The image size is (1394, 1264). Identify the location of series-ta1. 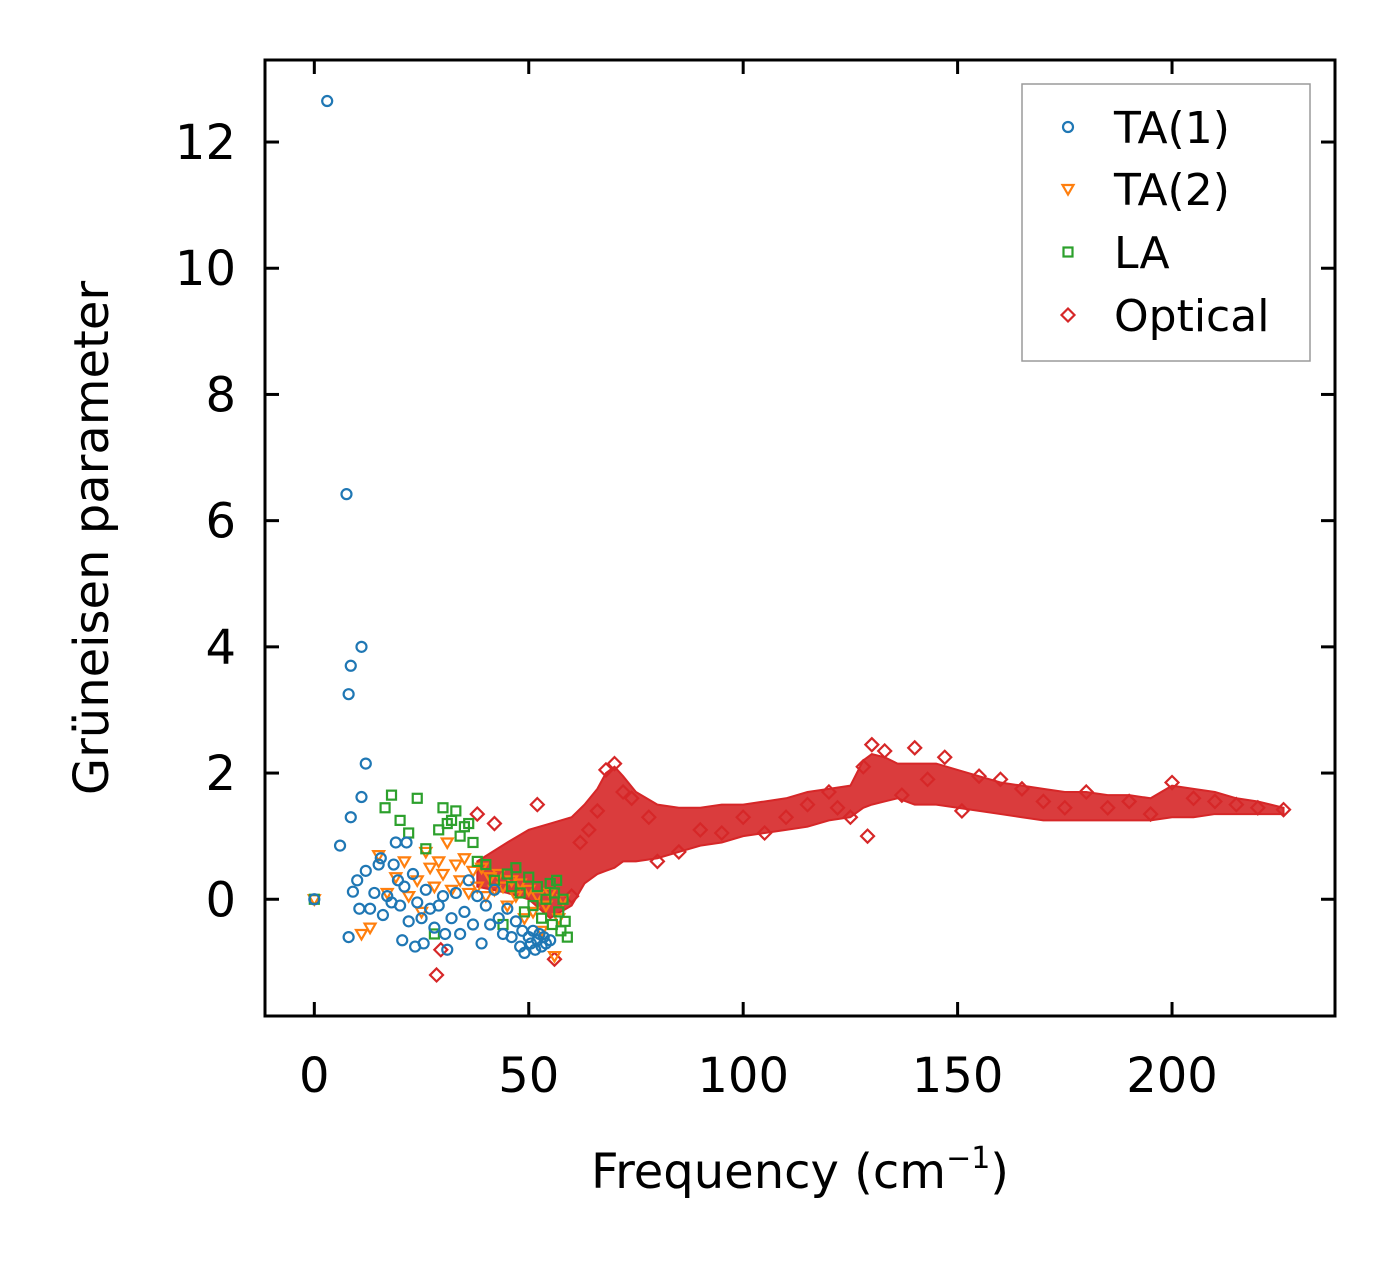
(432, 526).